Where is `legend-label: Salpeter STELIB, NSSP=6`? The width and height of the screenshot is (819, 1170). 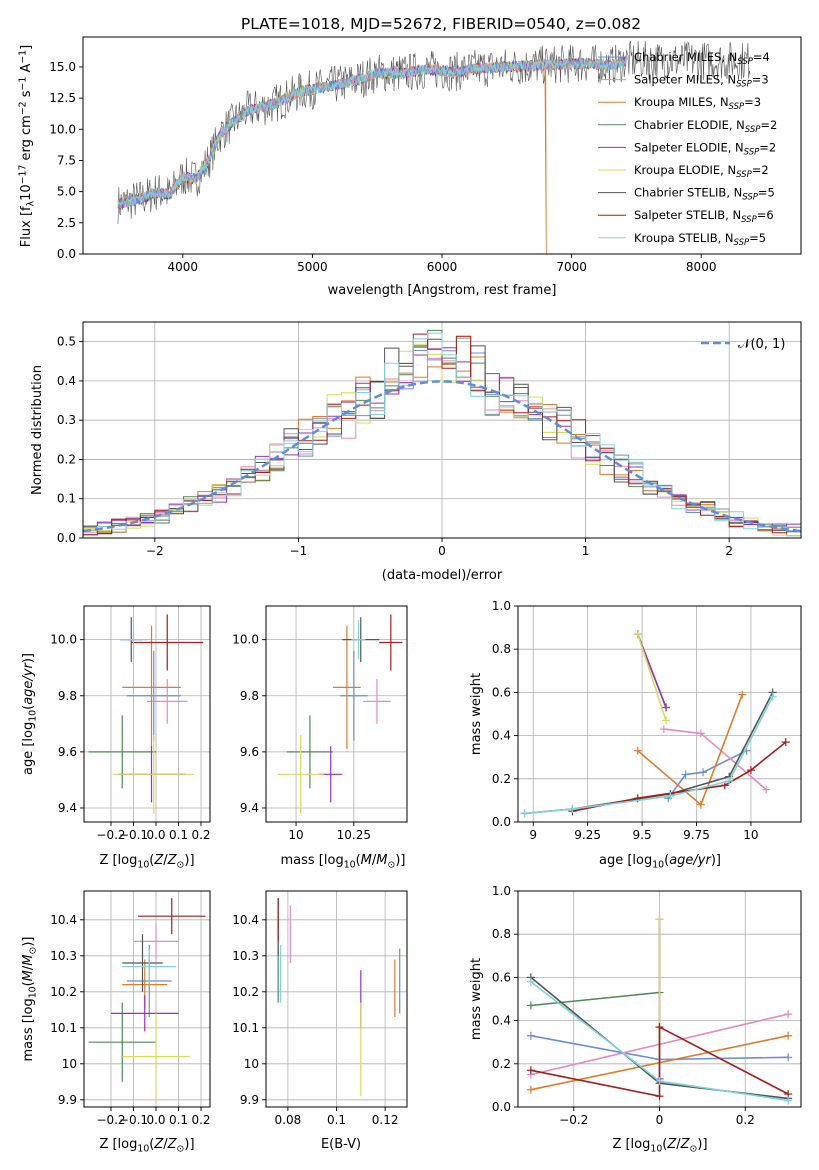 legend-label: Salpeter STELIB, NSSP=6 is located at coordinates (704, 216).